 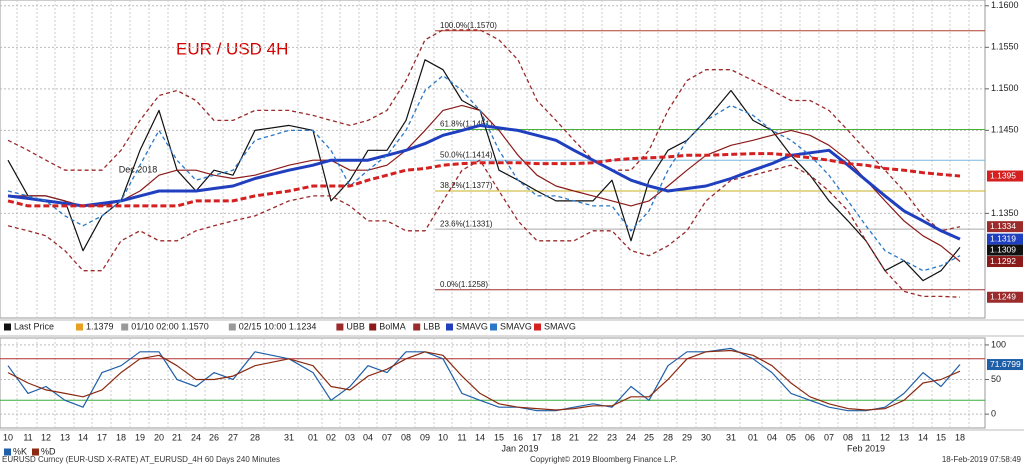 What do you see at coordinates (993, 414) in the screenshot?
I see `y-tick-label: 0` at bounding box center [993, 414].